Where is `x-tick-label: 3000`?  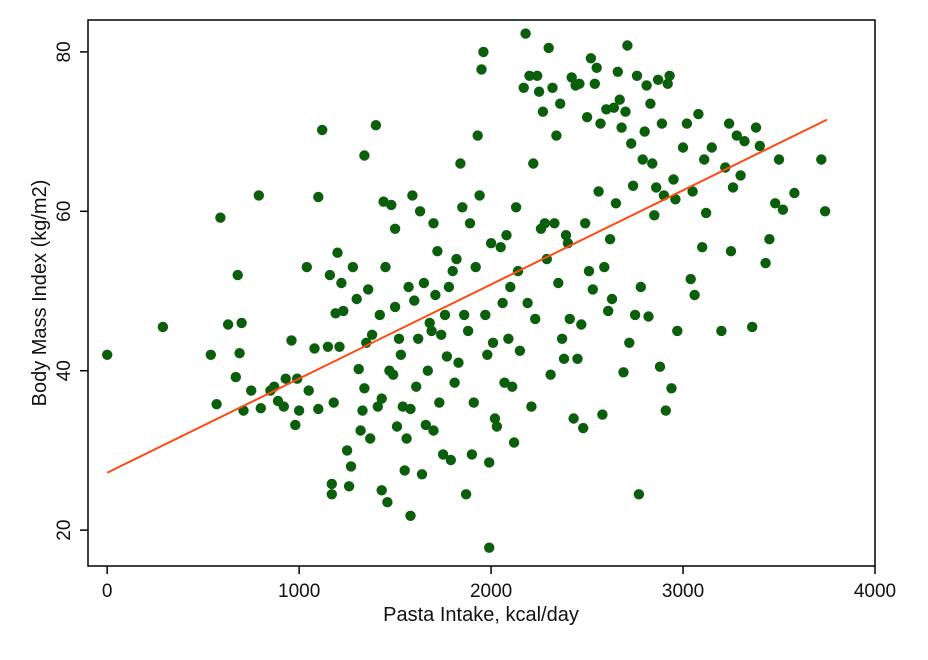
x-tick-label: 3000 is located at coordinates (683, 591).